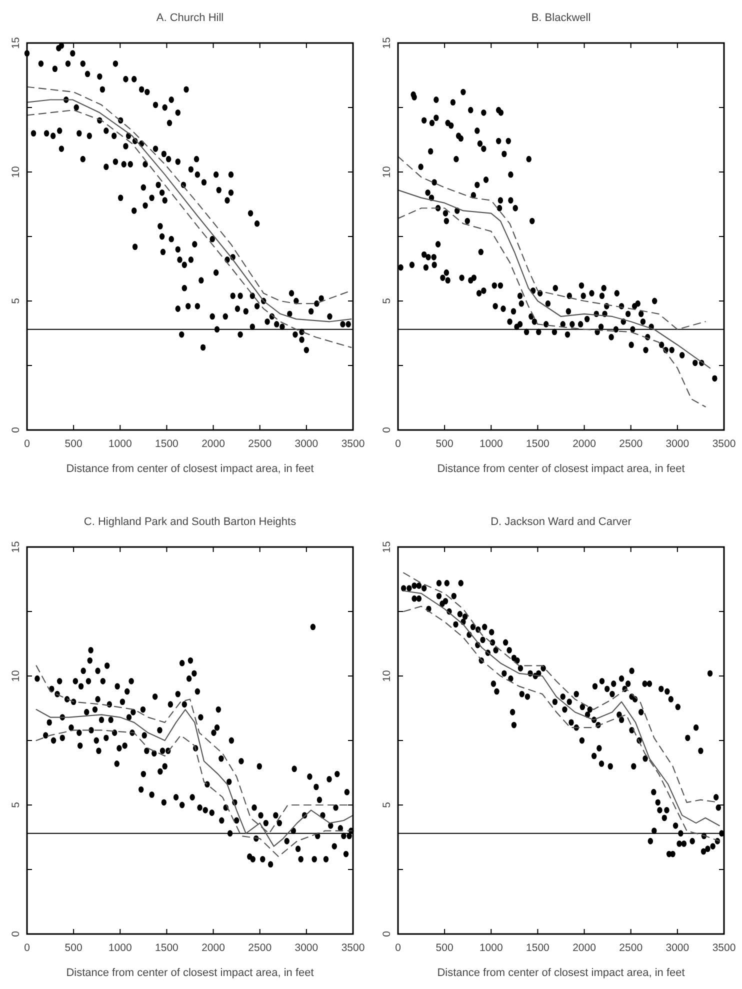 Image resolution: width=742 pixels, height=989 pixels. What do you see at coordinates (190, 522) in the screenshot?
I see `chart-title: C. Highland Park and South Barton Heights` at bounding box center [190, 522].